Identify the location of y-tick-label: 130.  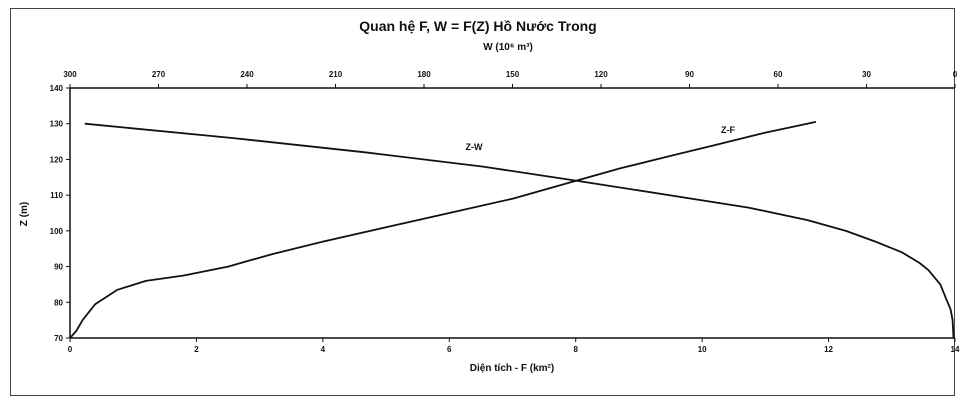
(57, 124).